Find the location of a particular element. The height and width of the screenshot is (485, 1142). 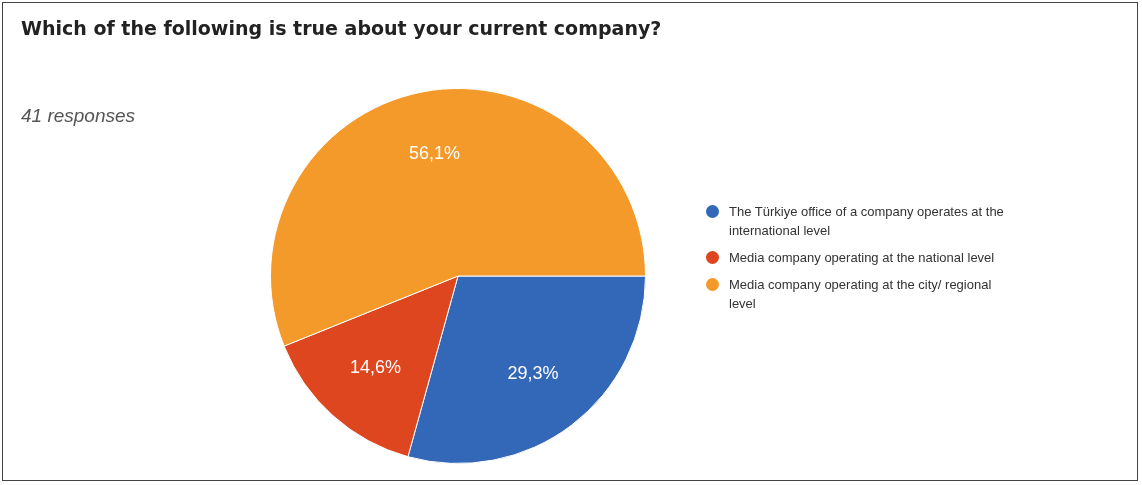

text: 41 responses is located at coordinates (78, 116).